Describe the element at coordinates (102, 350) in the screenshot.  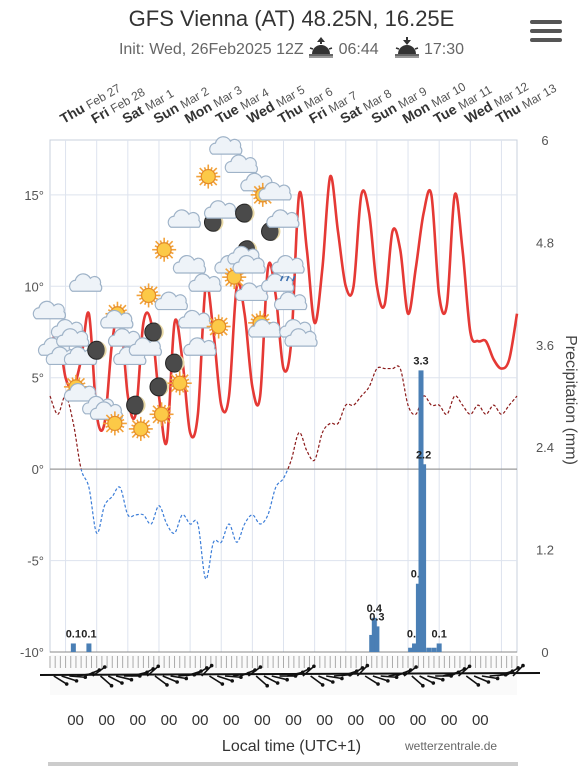
I see `moon-crescent` at that location.